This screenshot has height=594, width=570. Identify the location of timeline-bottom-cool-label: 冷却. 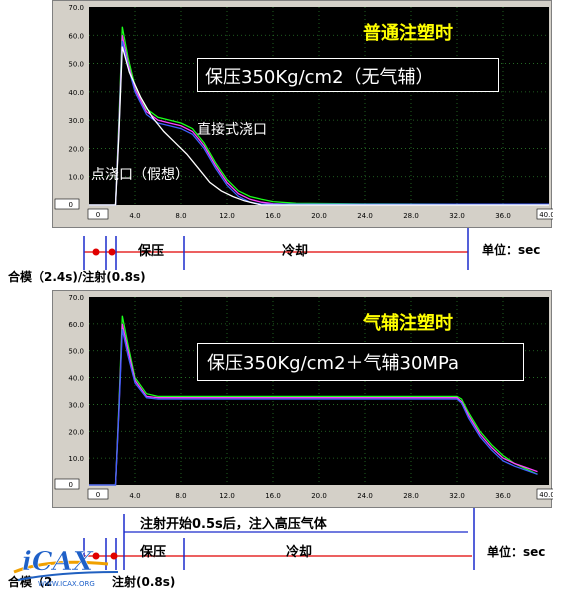
(299, 552).